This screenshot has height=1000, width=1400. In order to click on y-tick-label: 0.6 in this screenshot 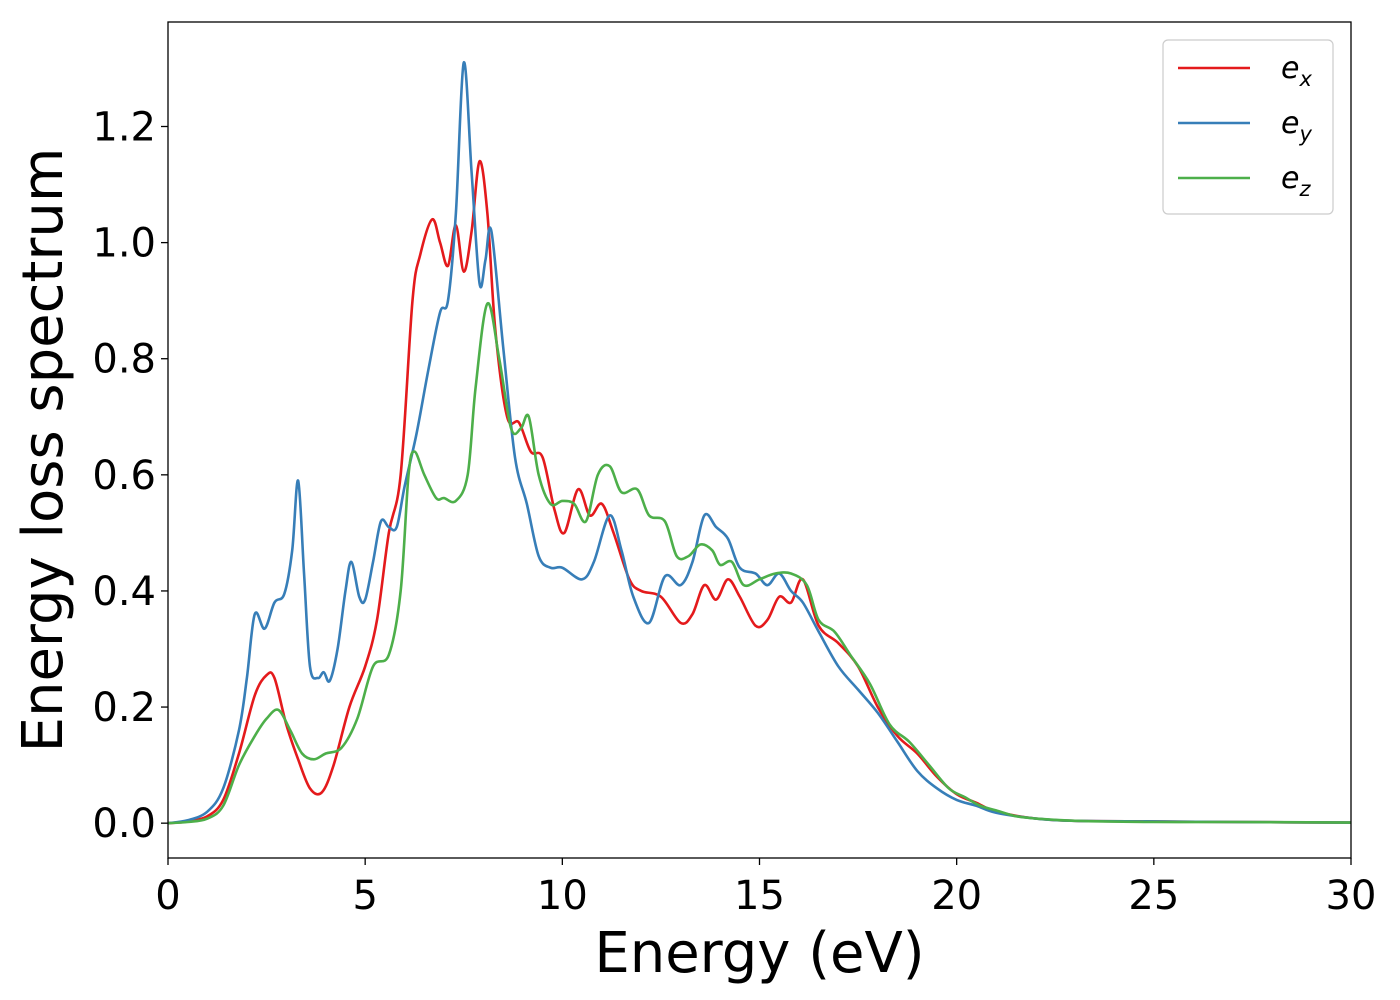, I will do `click(124, 476)`.